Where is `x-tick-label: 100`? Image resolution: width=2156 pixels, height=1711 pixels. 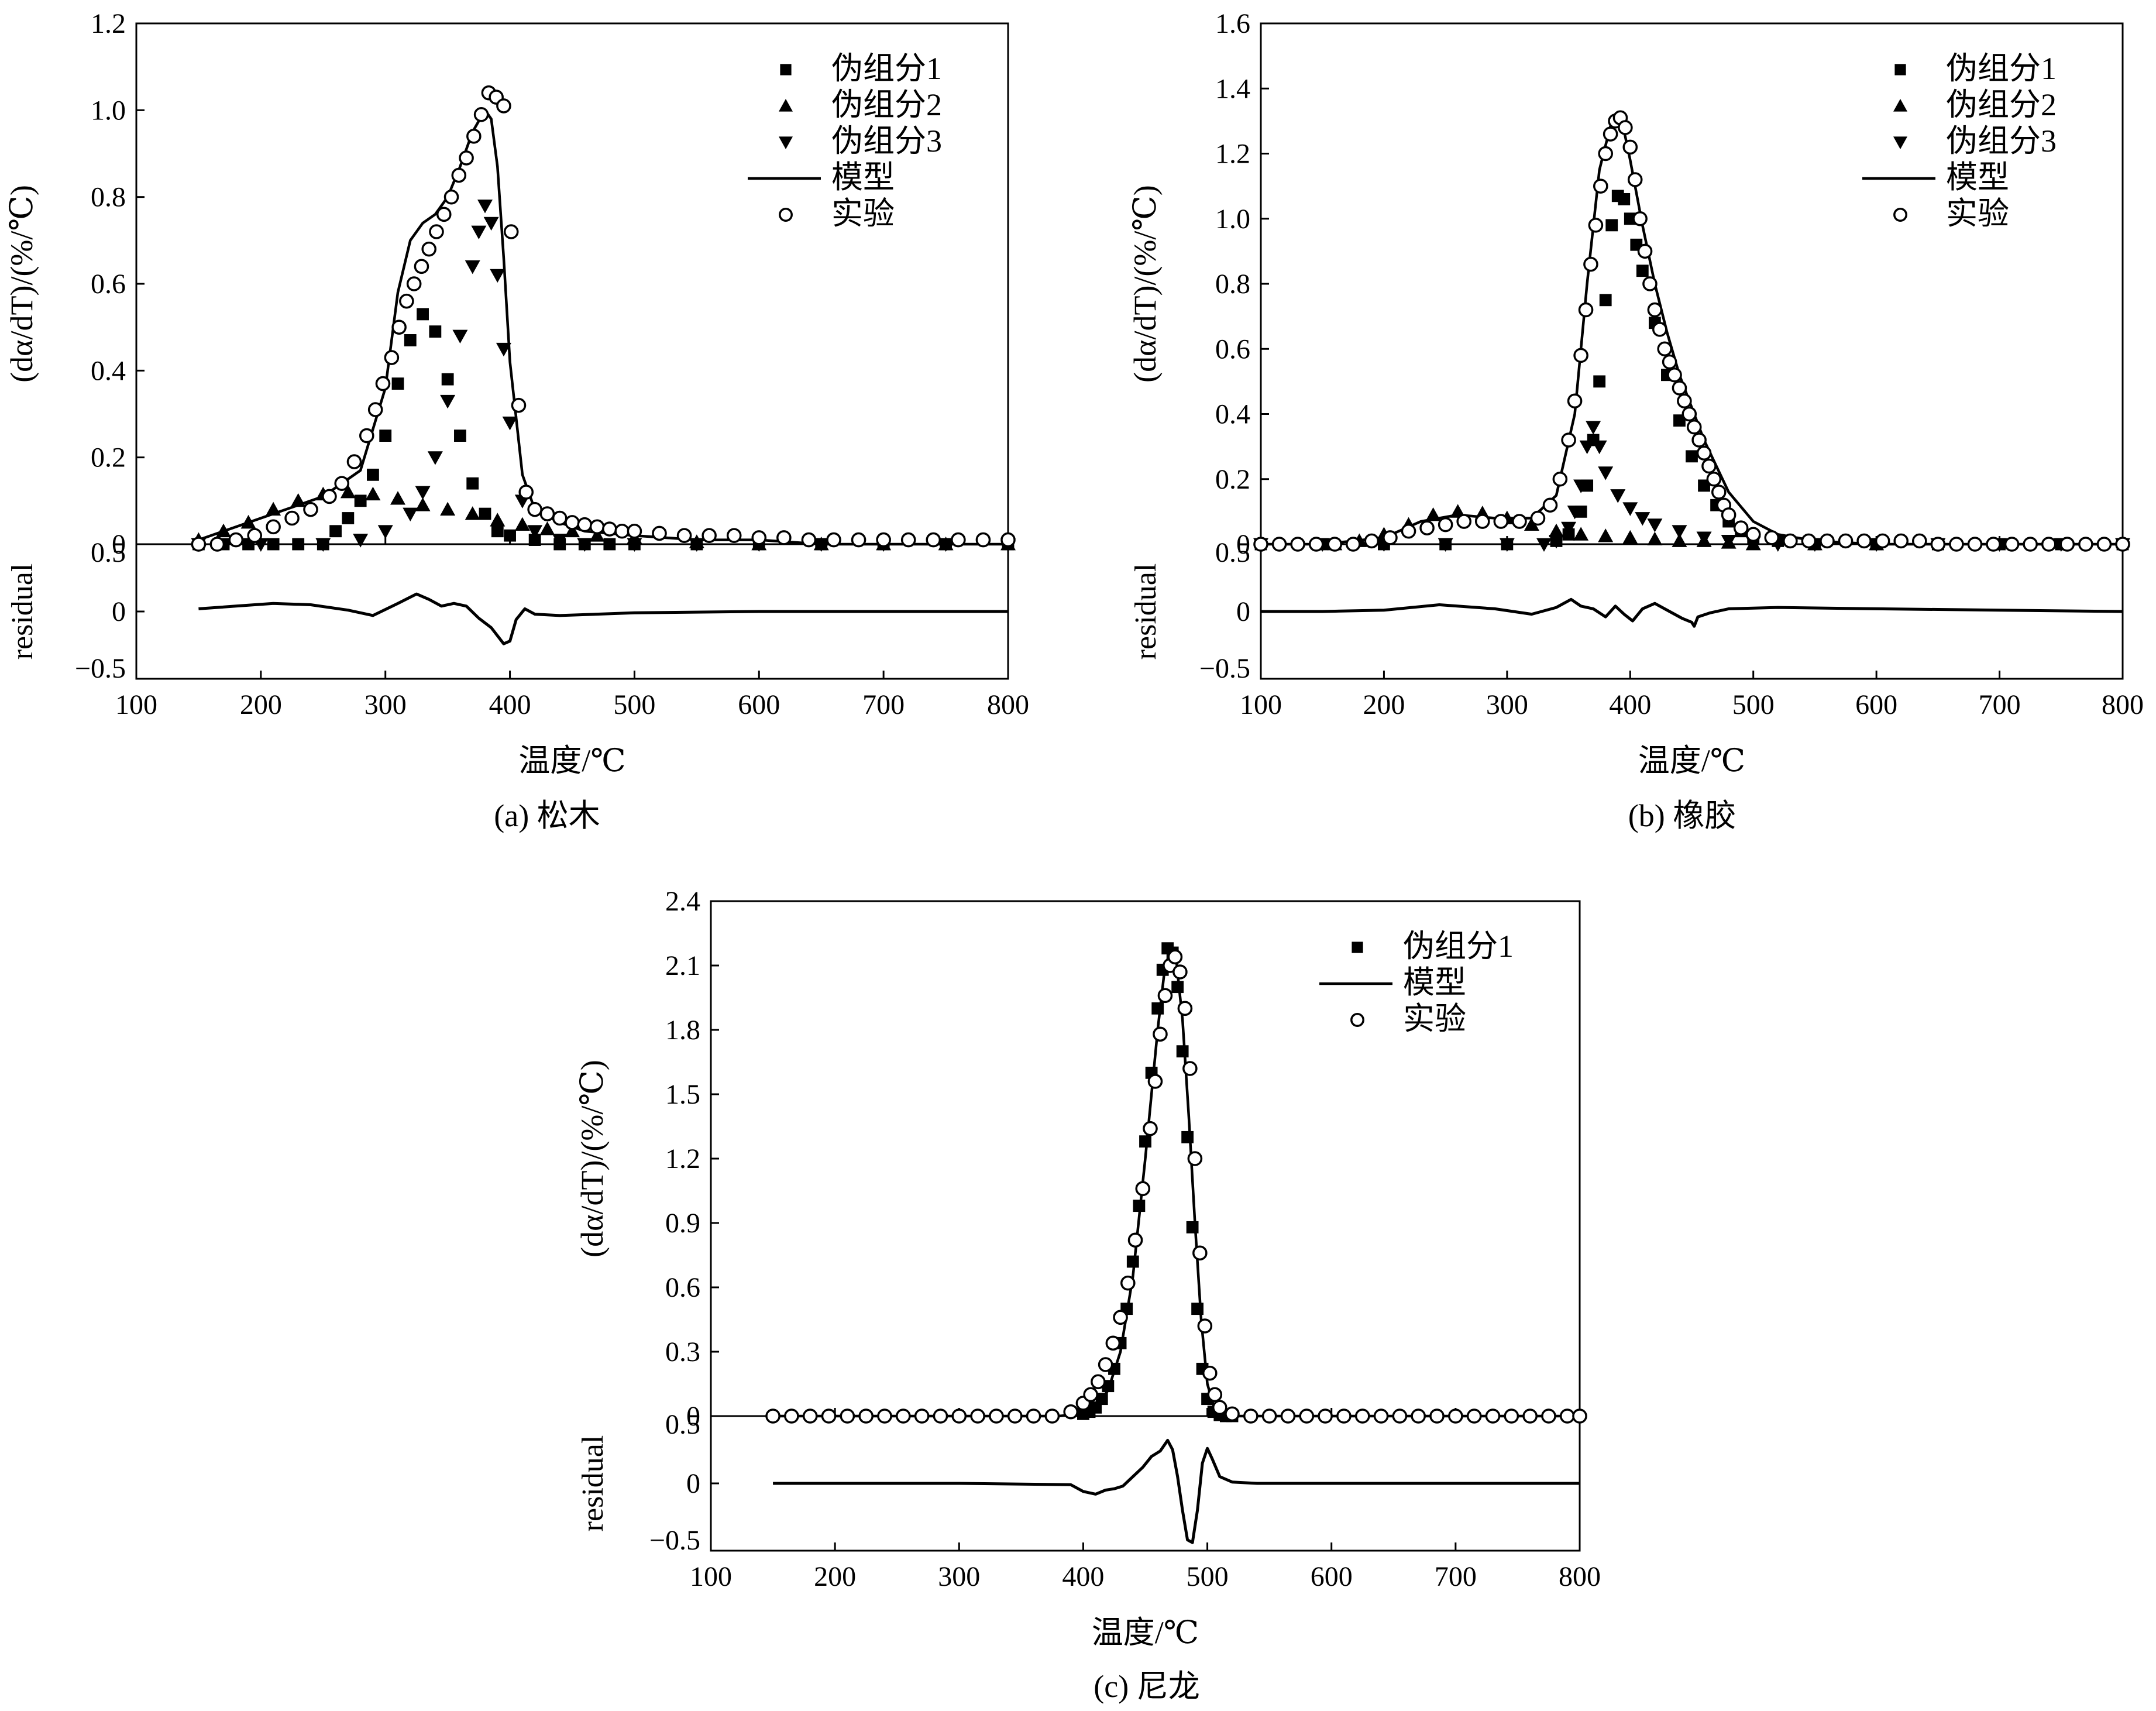 x-tick-label: 100 is located at coordinates (1261, 704).